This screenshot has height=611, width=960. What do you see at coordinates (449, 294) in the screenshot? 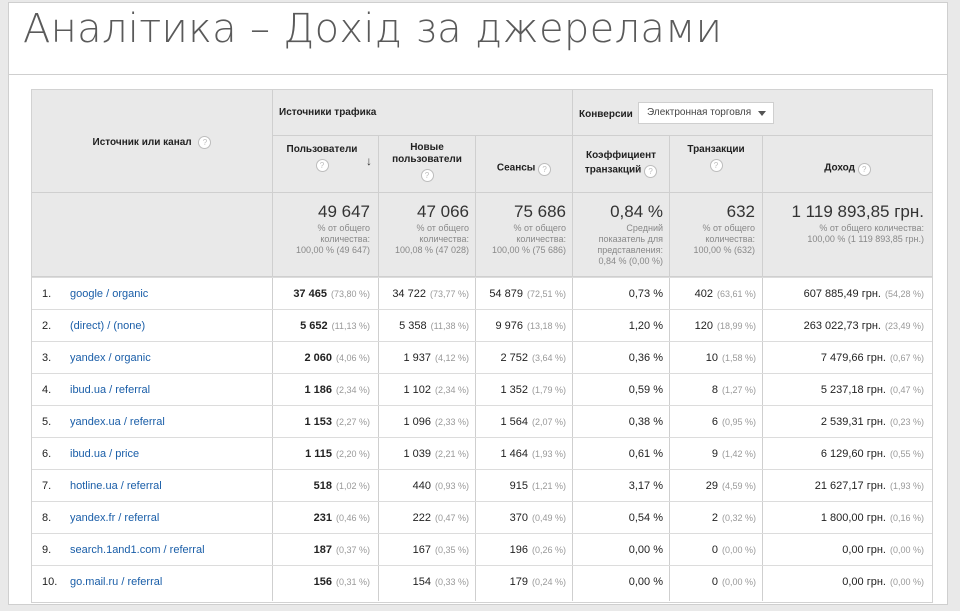
I see `cell-percent: (73,77 %)` at bounding box center [449, 294].